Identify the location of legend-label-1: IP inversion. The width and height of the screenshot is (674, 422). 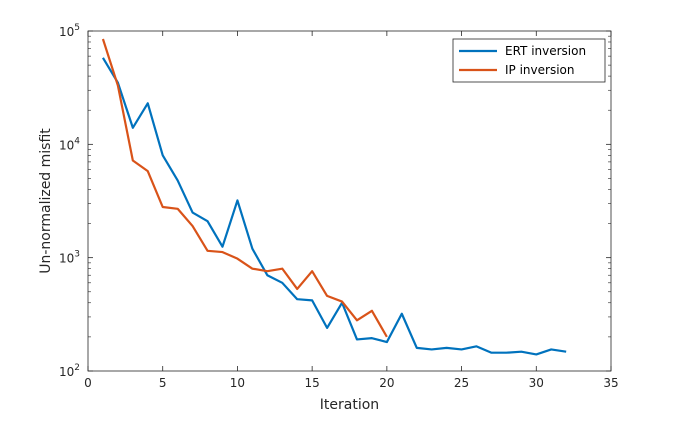
(539, 70).